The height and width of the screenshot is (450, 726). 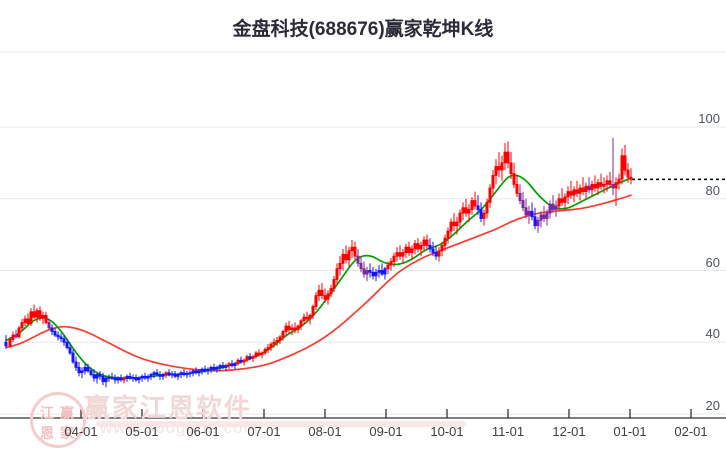 What do you see at coordinates (168, 408) in the screenshot?
I see `watermark-brand: 赢家江恩软件` at bounding box center [168, 408].